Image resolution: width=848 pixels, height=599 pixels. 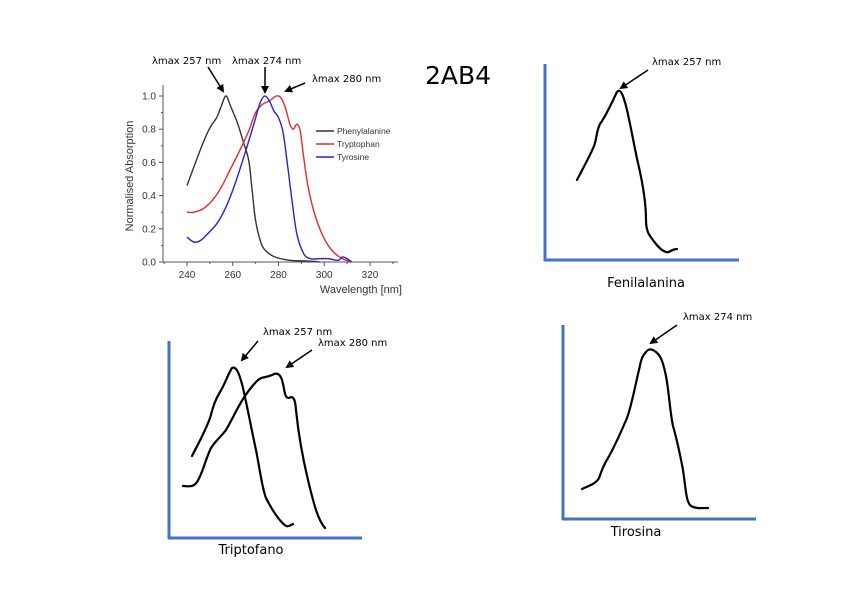 I want to click on x-tick-label: 300, so click(x=324, y=275).